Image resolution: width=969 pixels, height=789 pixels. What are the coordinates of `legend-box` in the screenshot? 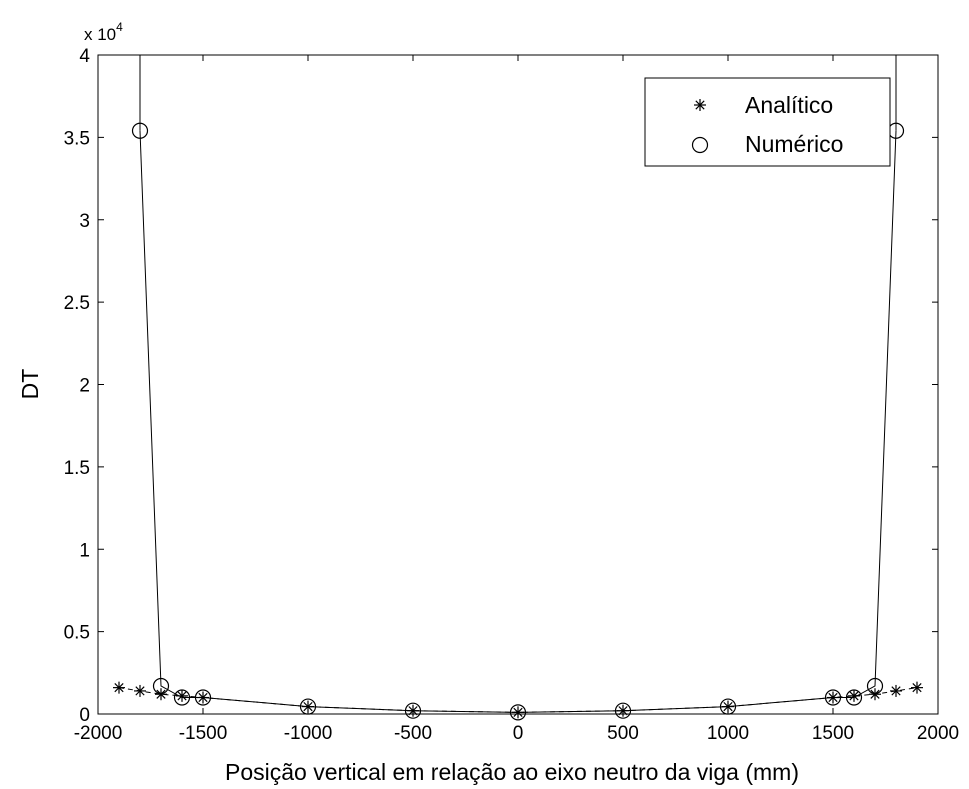 It's located at (767, 122).